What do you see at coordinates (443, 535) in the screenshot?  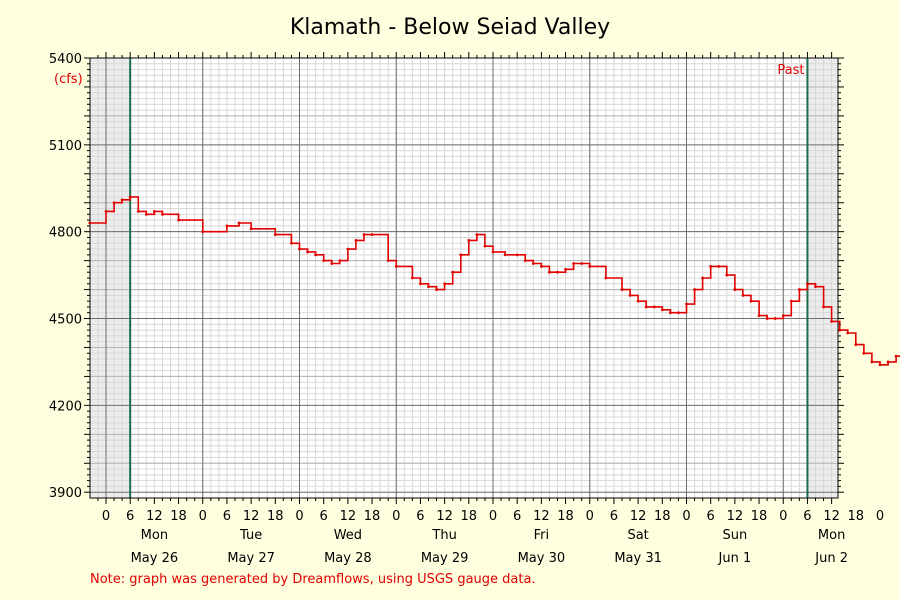 I see `x-day-label: Thu` at bounding box center [443, 535].